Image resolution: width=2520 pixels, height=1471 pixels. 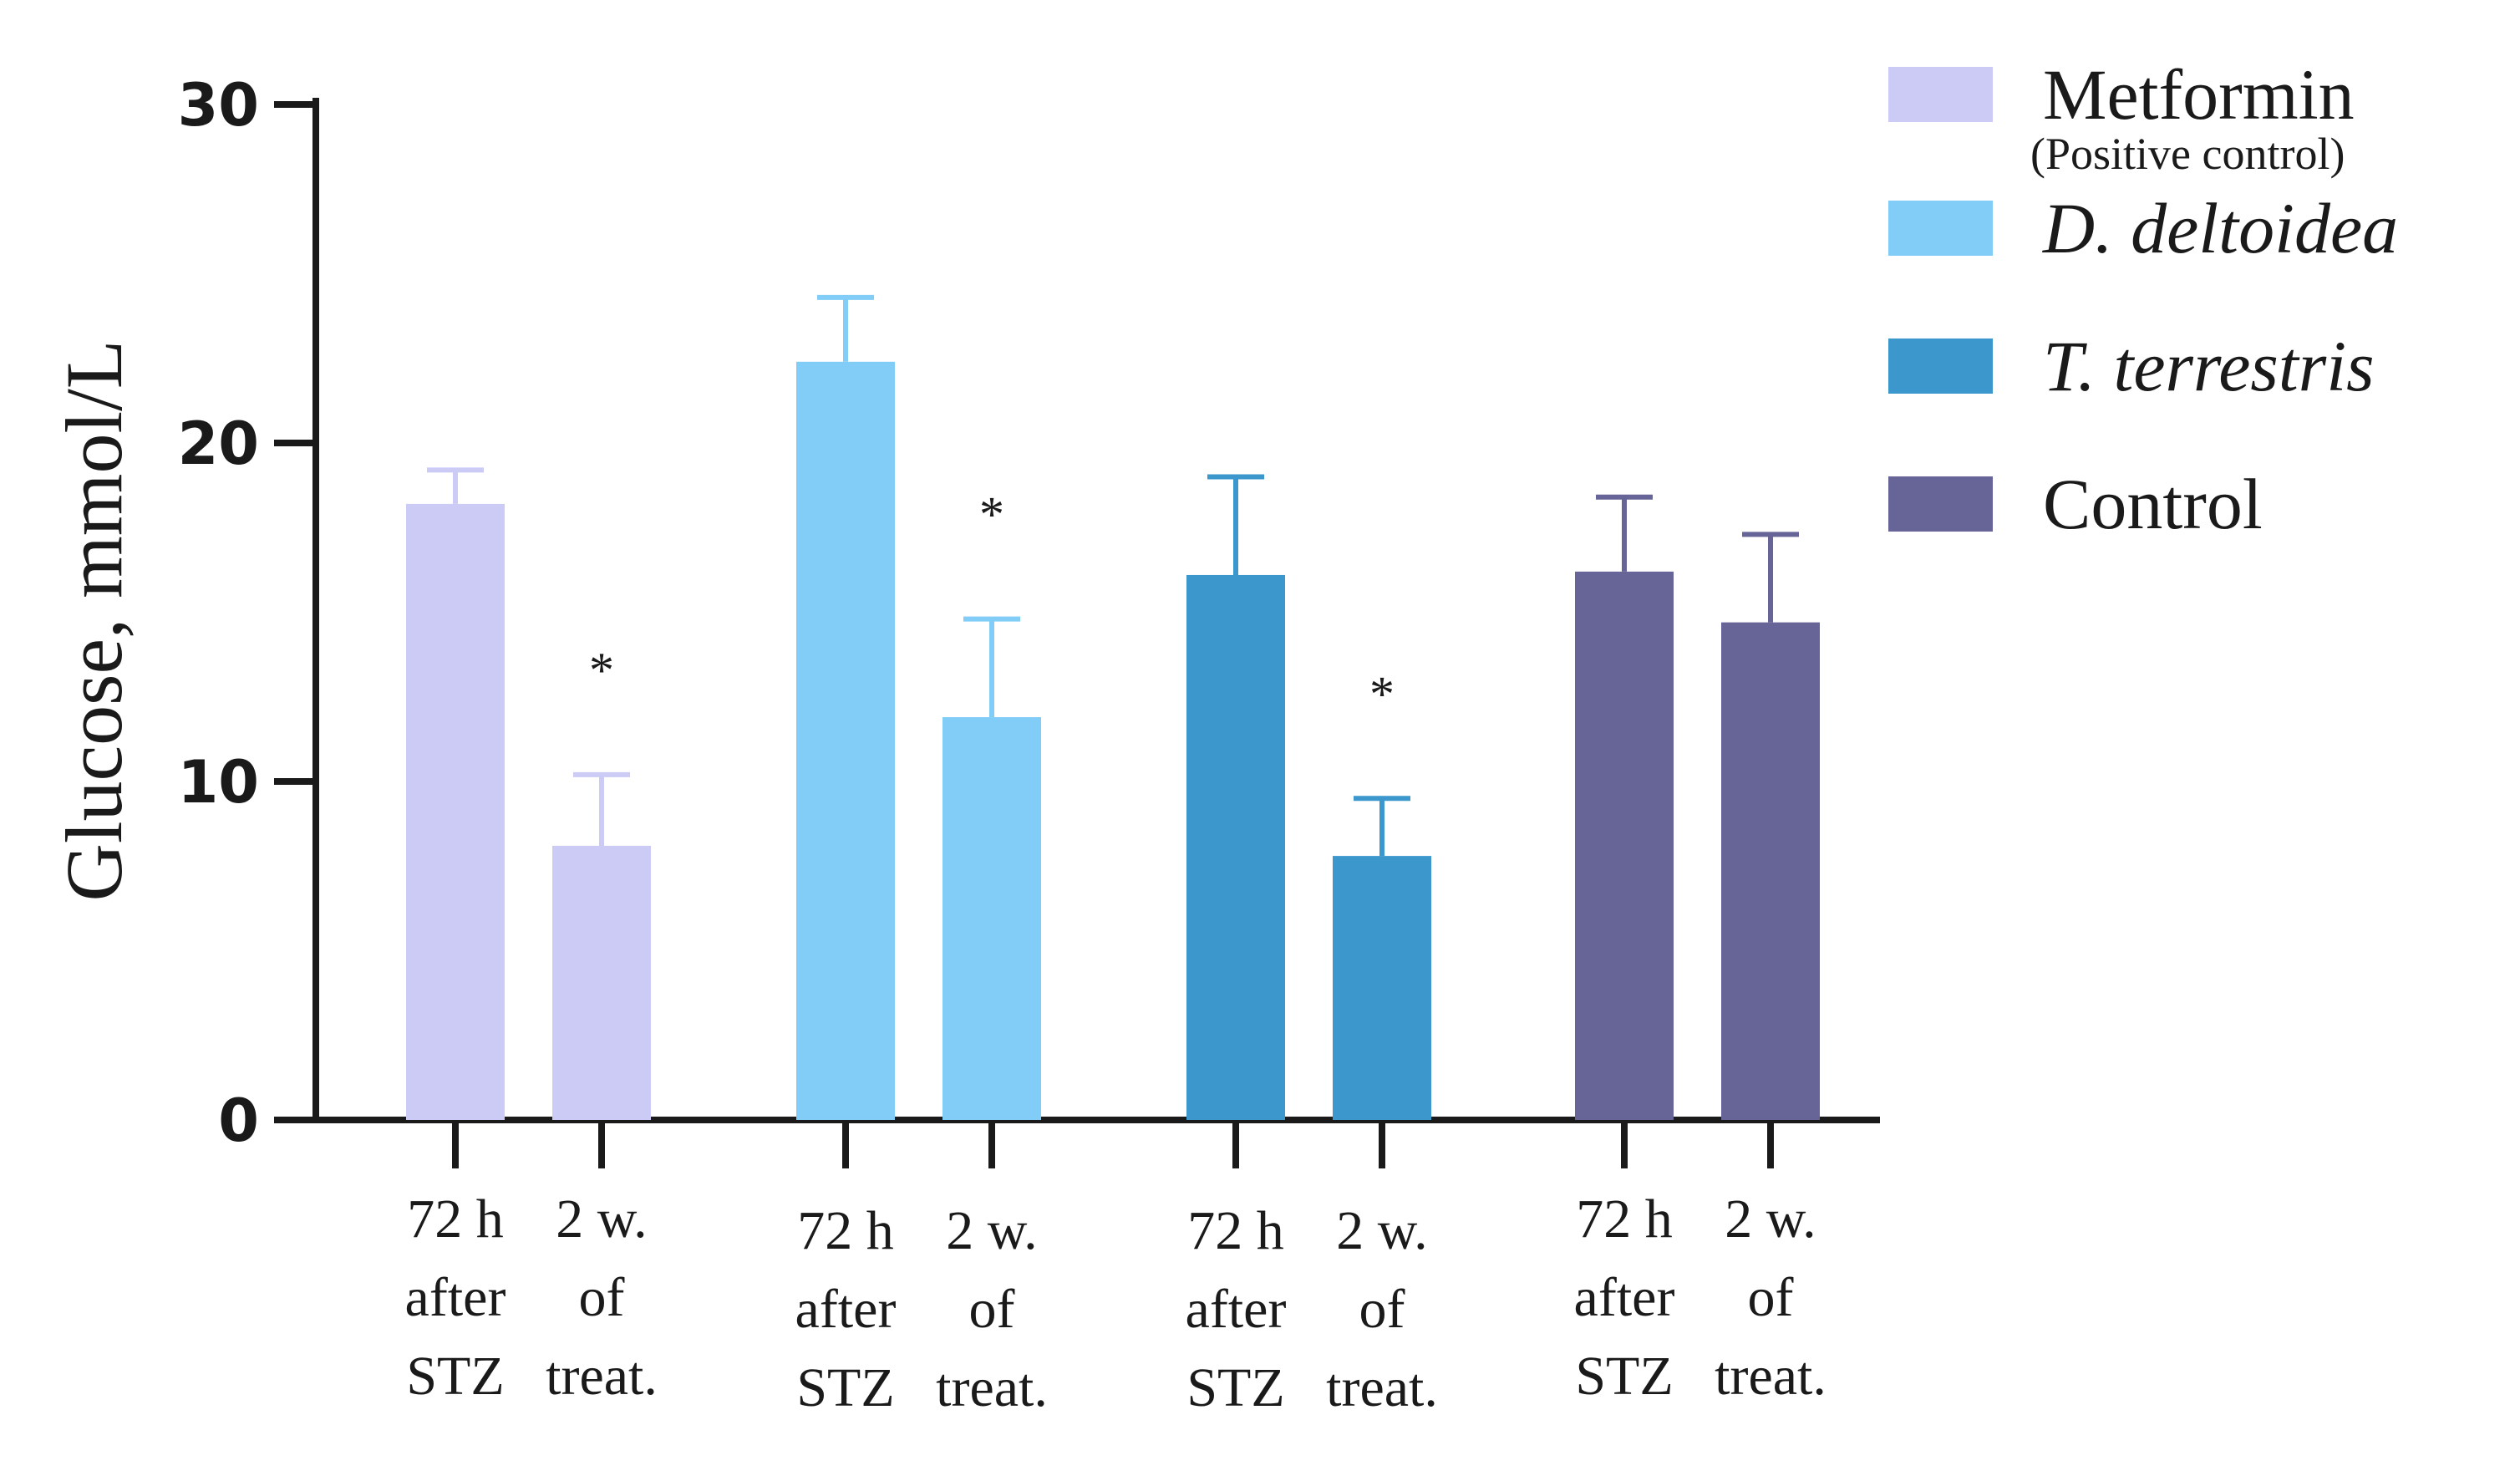 What do you see at coordinates (2153, 504) in the screenshot?
I see `legend-label: Control` at bounding box center [2153, 504].